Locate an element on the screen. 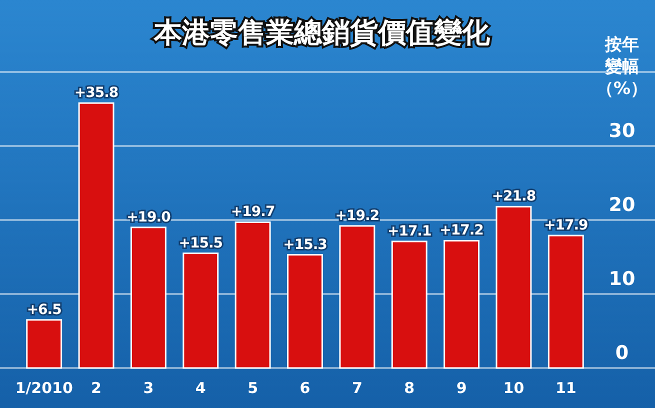 This screenshot has height=408, width=655. data-label: +19.7 is located at coordinates (252, 212).